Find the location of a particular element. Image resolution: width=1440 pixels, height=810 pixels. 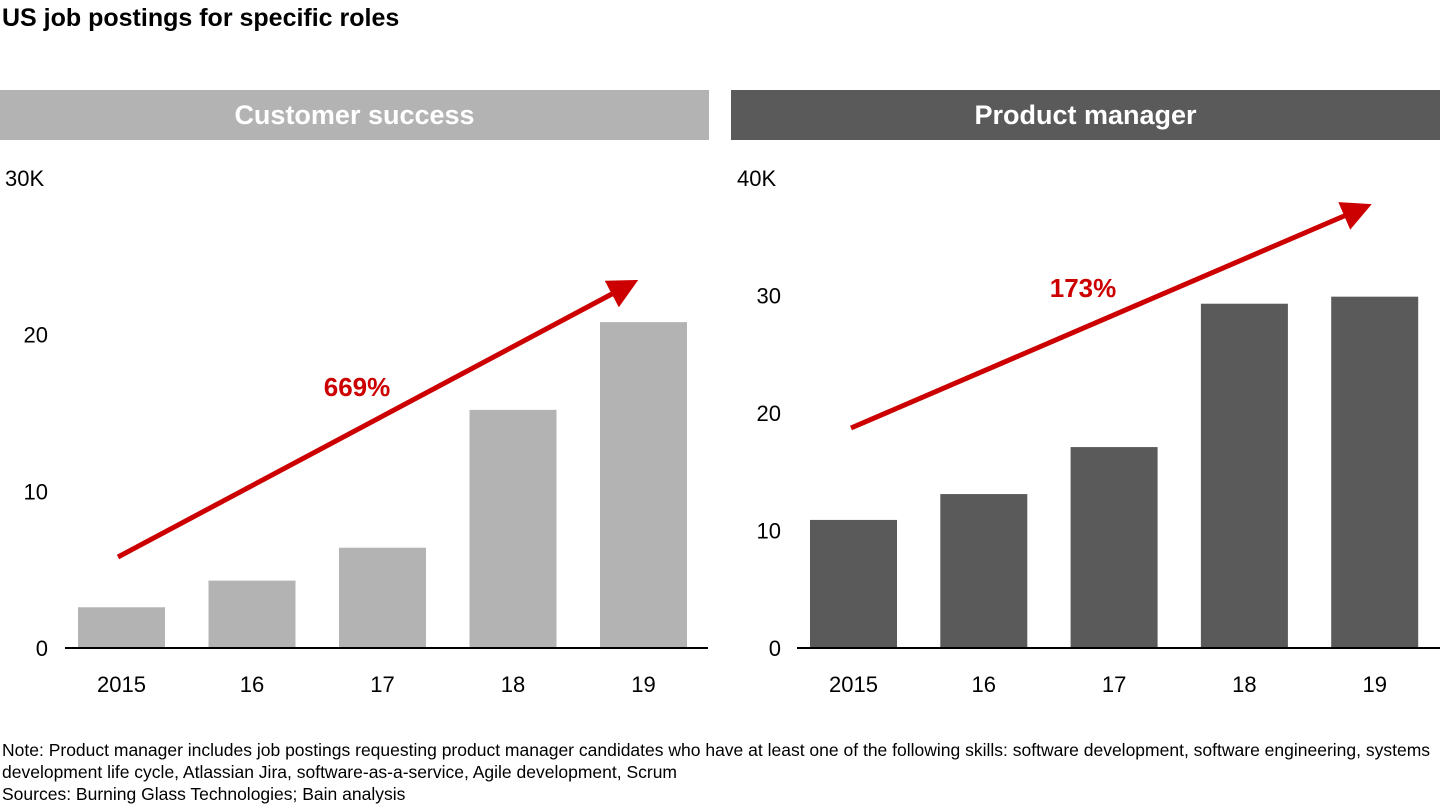

panel-header-product-manager: Product manager is located at coordinates (1085, 115).